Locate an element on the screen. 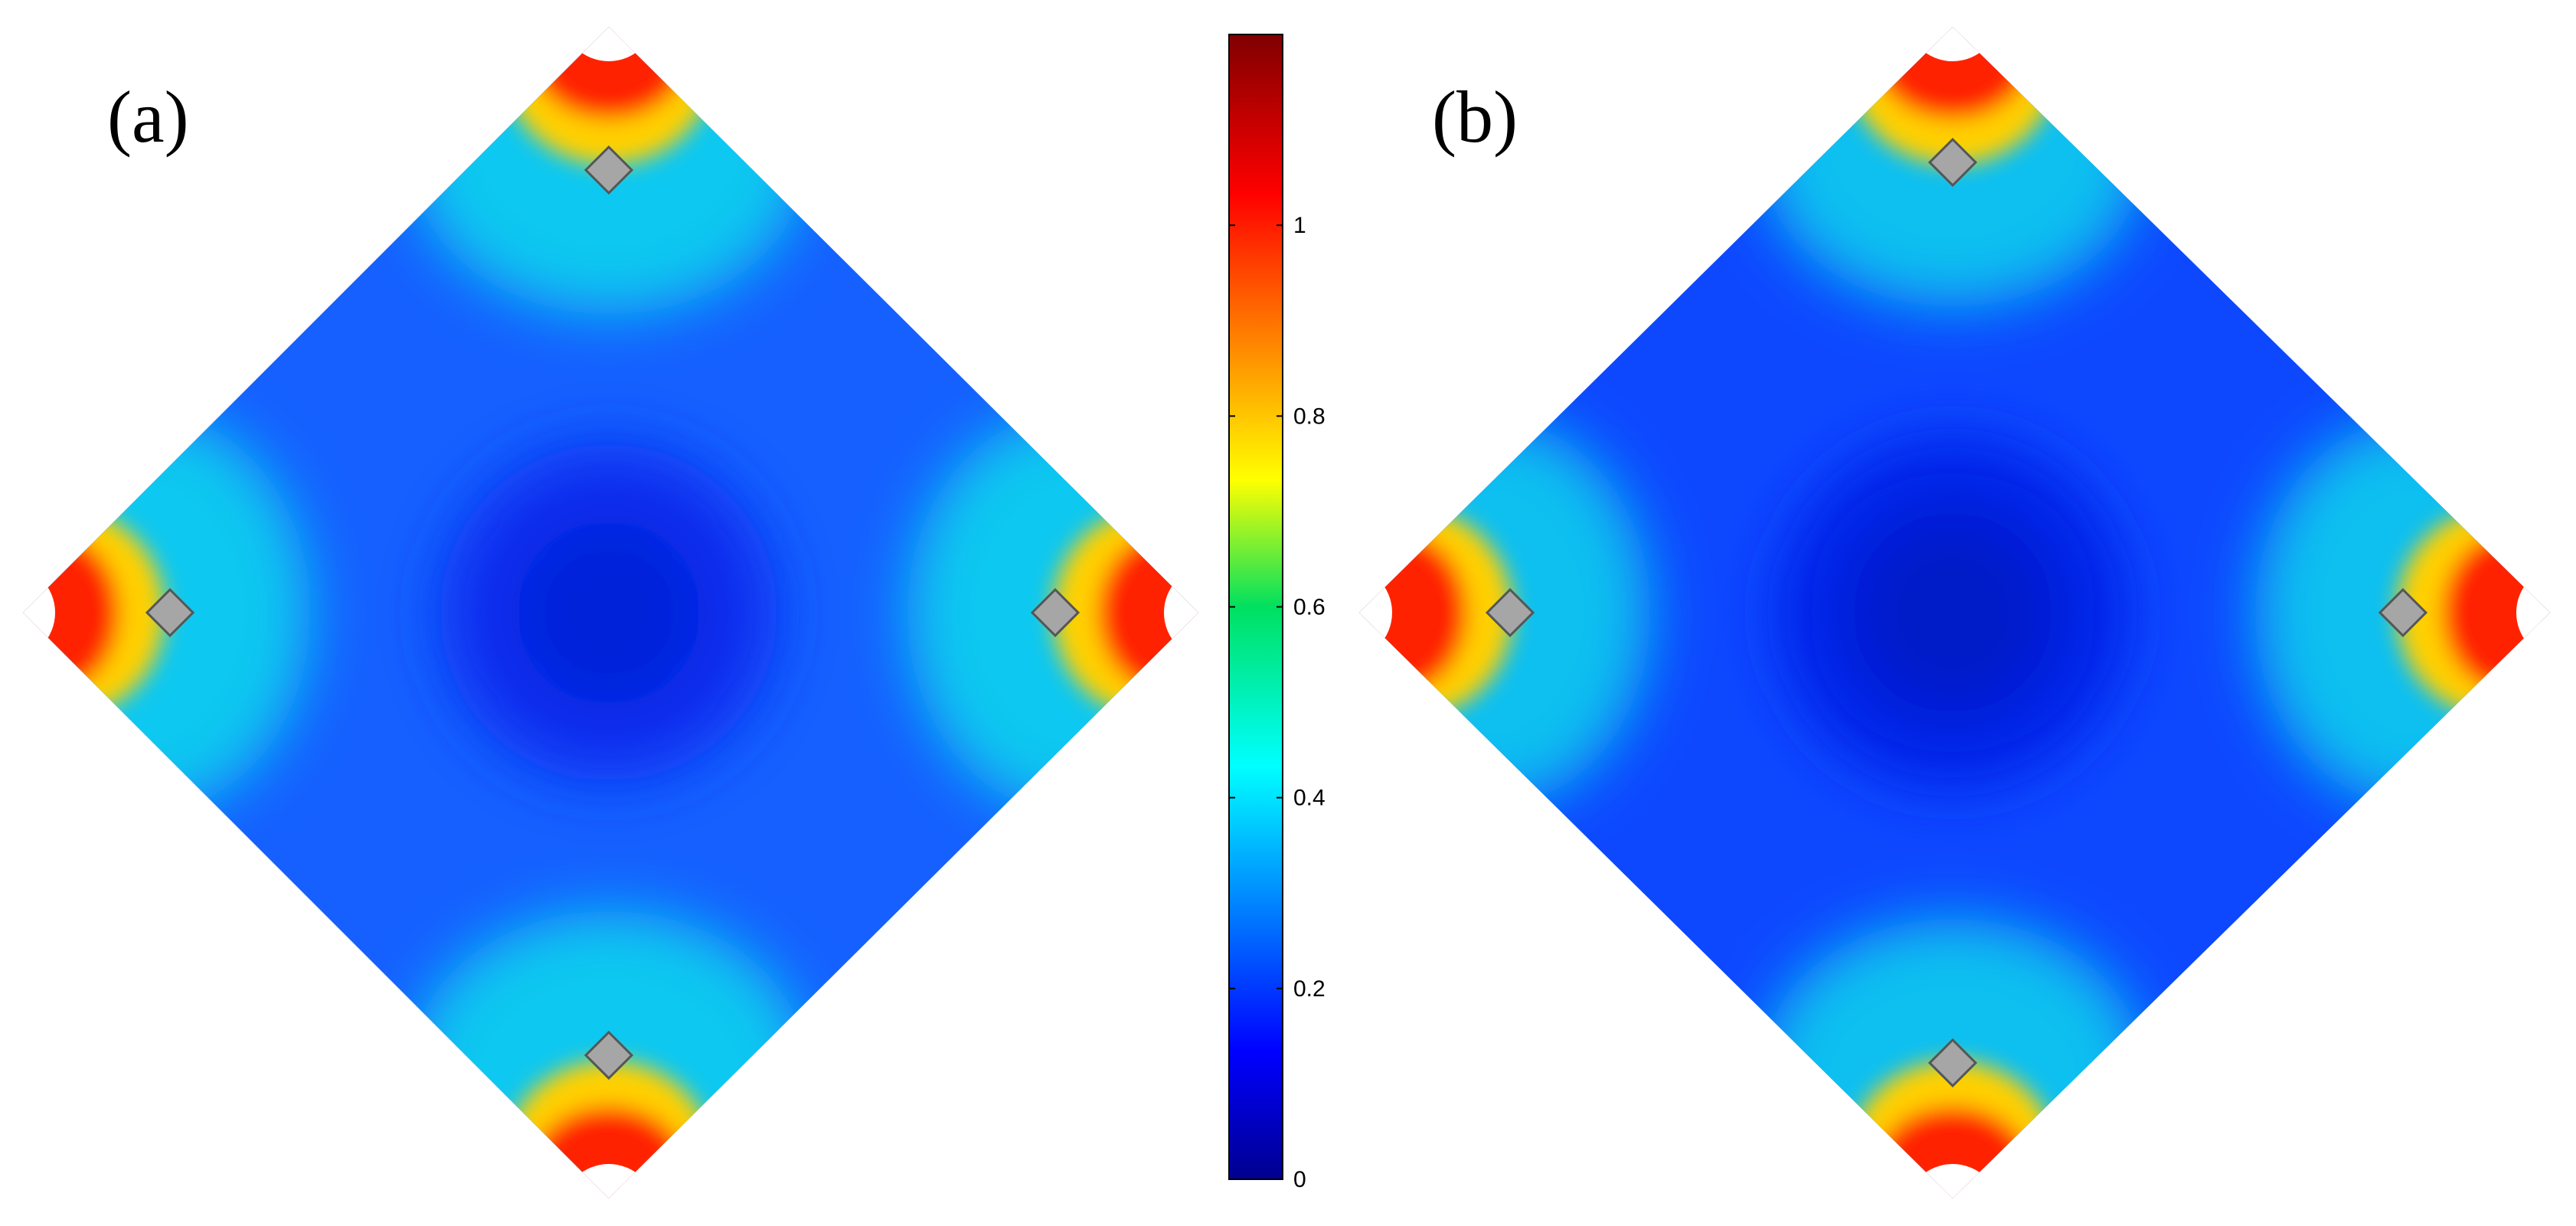 This screenshot has width=2576, height=1226. diamond-marker-left-b is located at coordinates (1510, 613).